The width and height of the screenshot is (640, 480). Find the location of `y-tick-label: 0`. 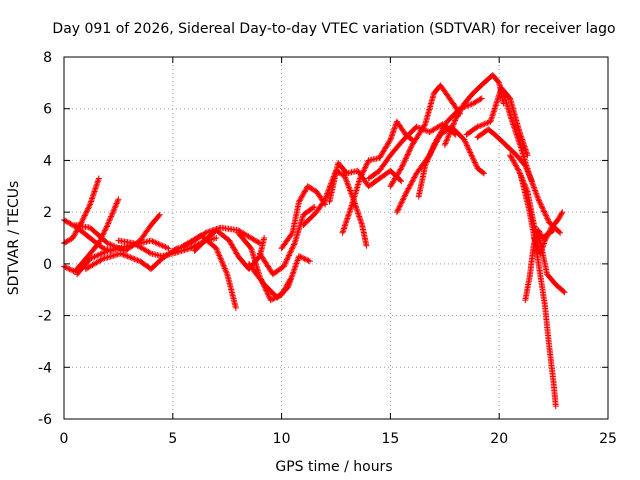

y-tick-label: 0 is located at coordinates (47, 265).